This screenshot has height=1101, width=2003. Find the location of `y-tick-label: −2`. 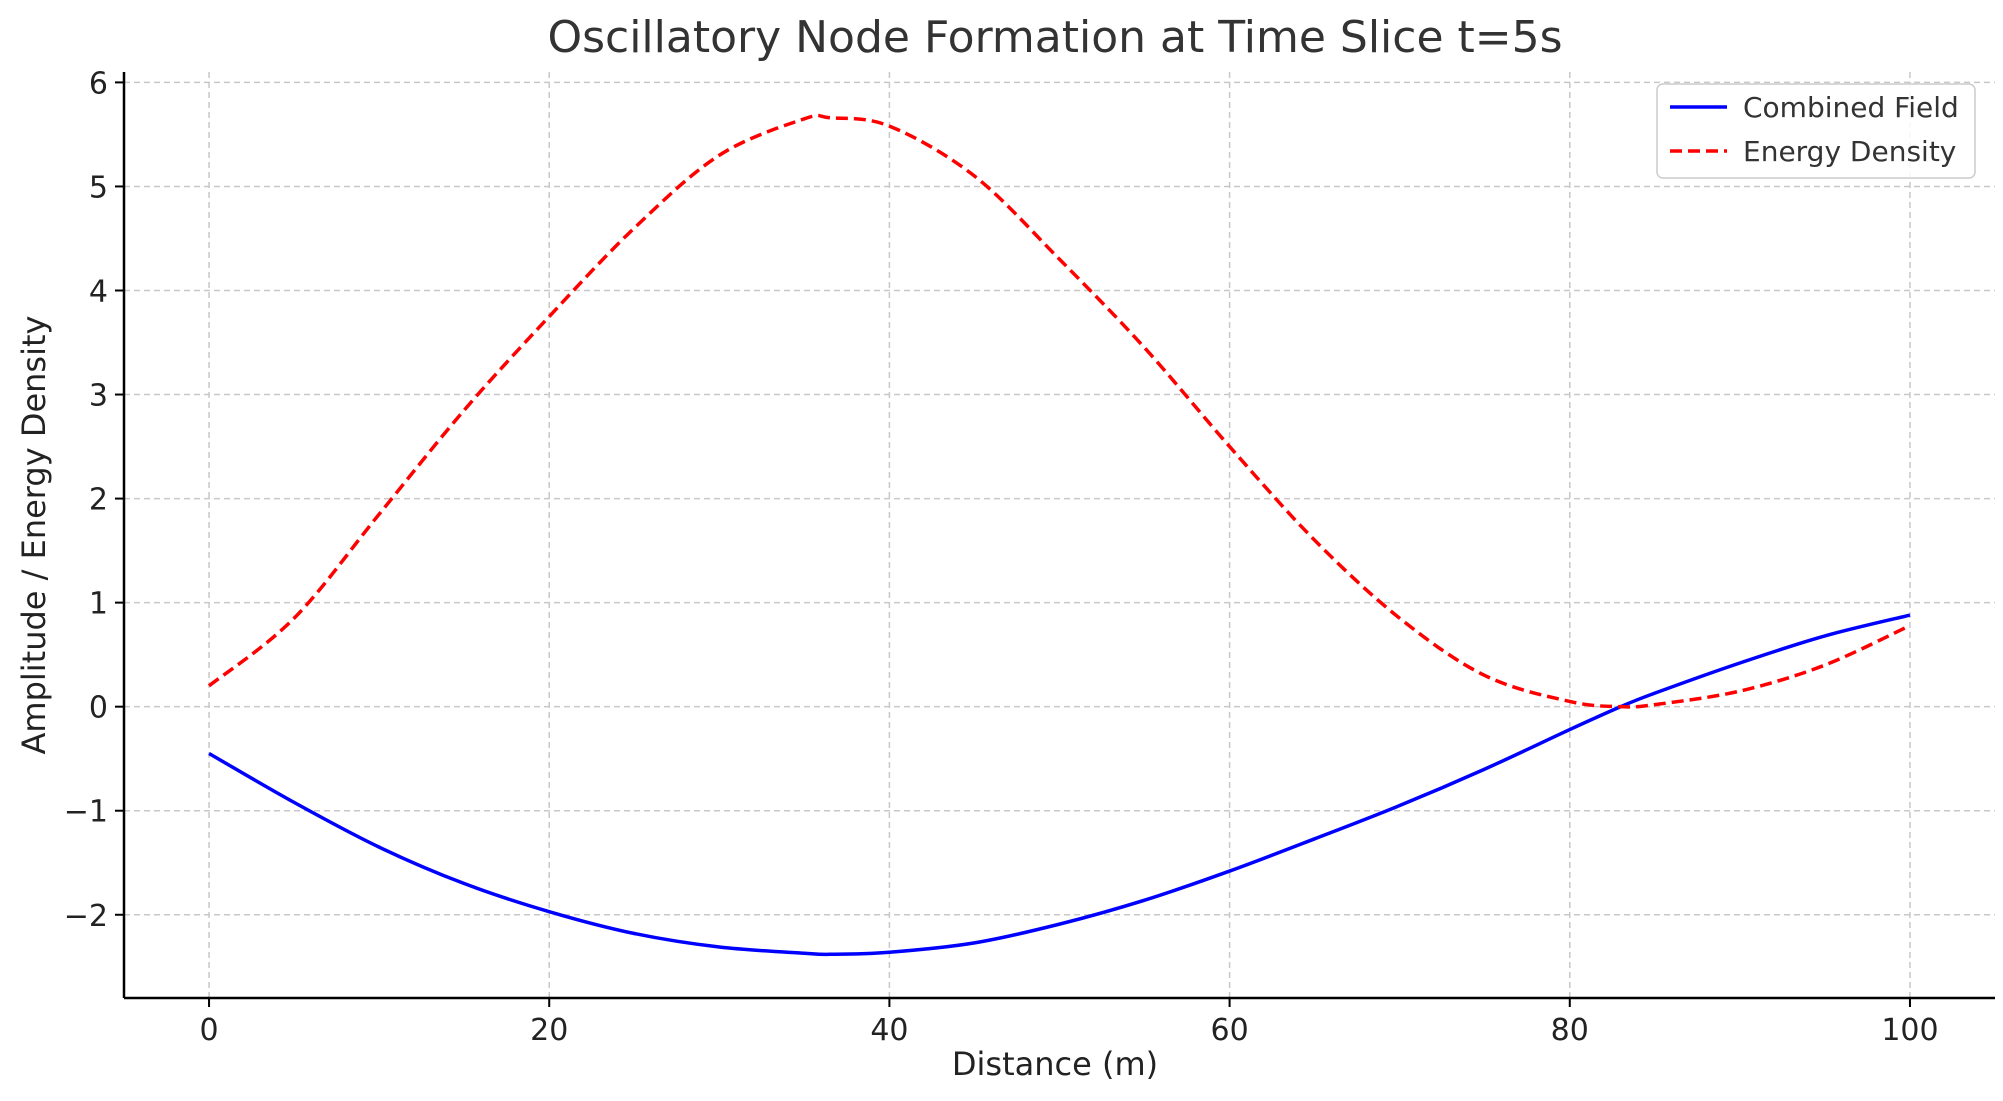

y-tick-label: −2 is located at coordinates (86, 916).